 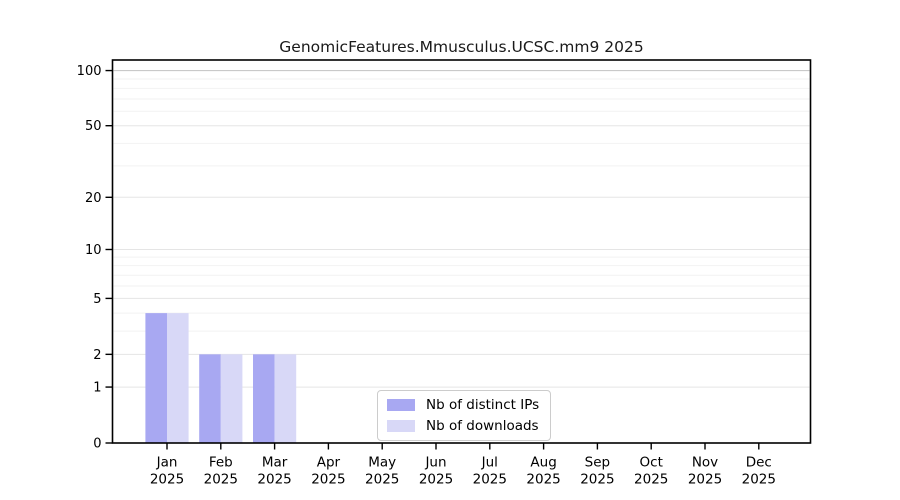 What do you see at coordinates (221, 463) in the screenshot?
I see `x-tick-label-month: Feb` at bounding box center [221, 463].